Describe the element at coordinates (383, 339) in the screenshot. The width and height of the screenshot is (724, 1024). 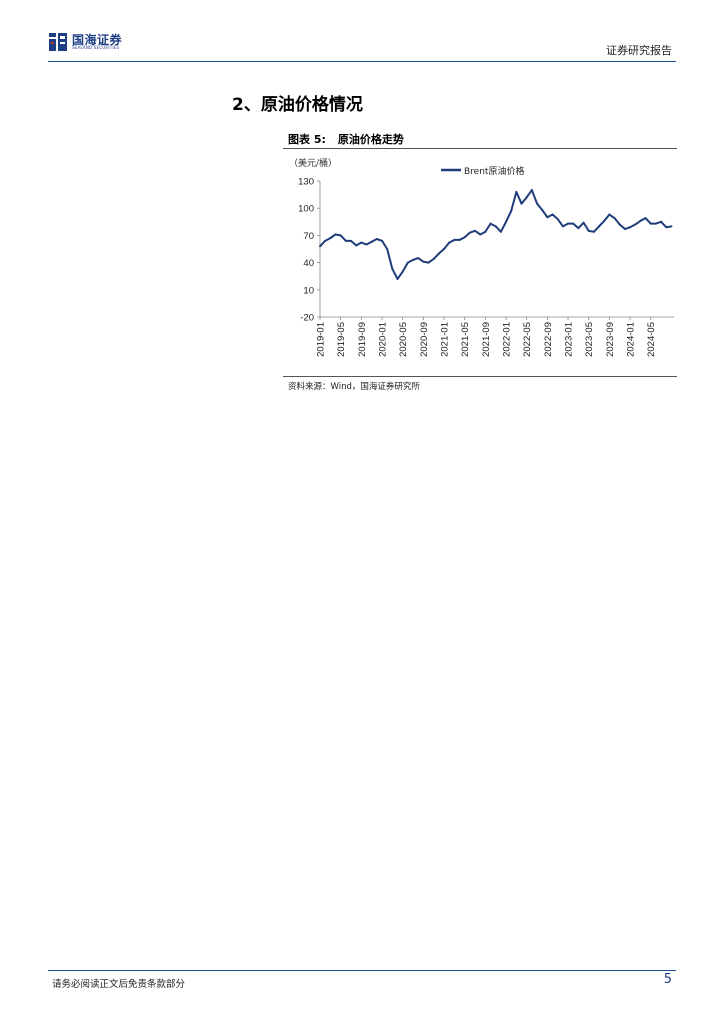
I see `x-tick-label: 2020-01` at that location.